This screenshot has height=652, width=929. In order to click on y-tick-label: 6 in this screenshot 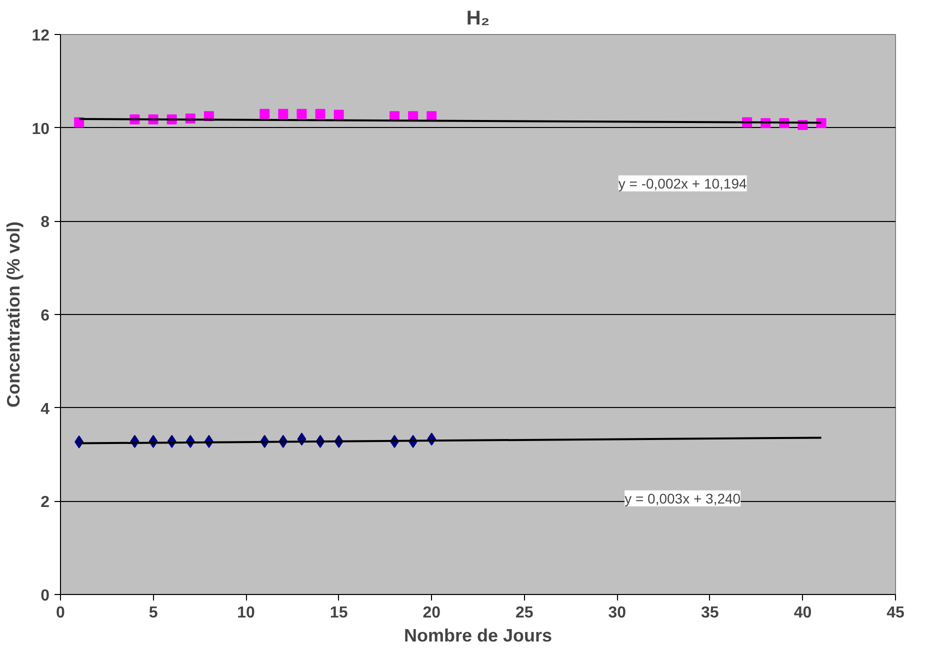, I will do `click(45, 316)`.